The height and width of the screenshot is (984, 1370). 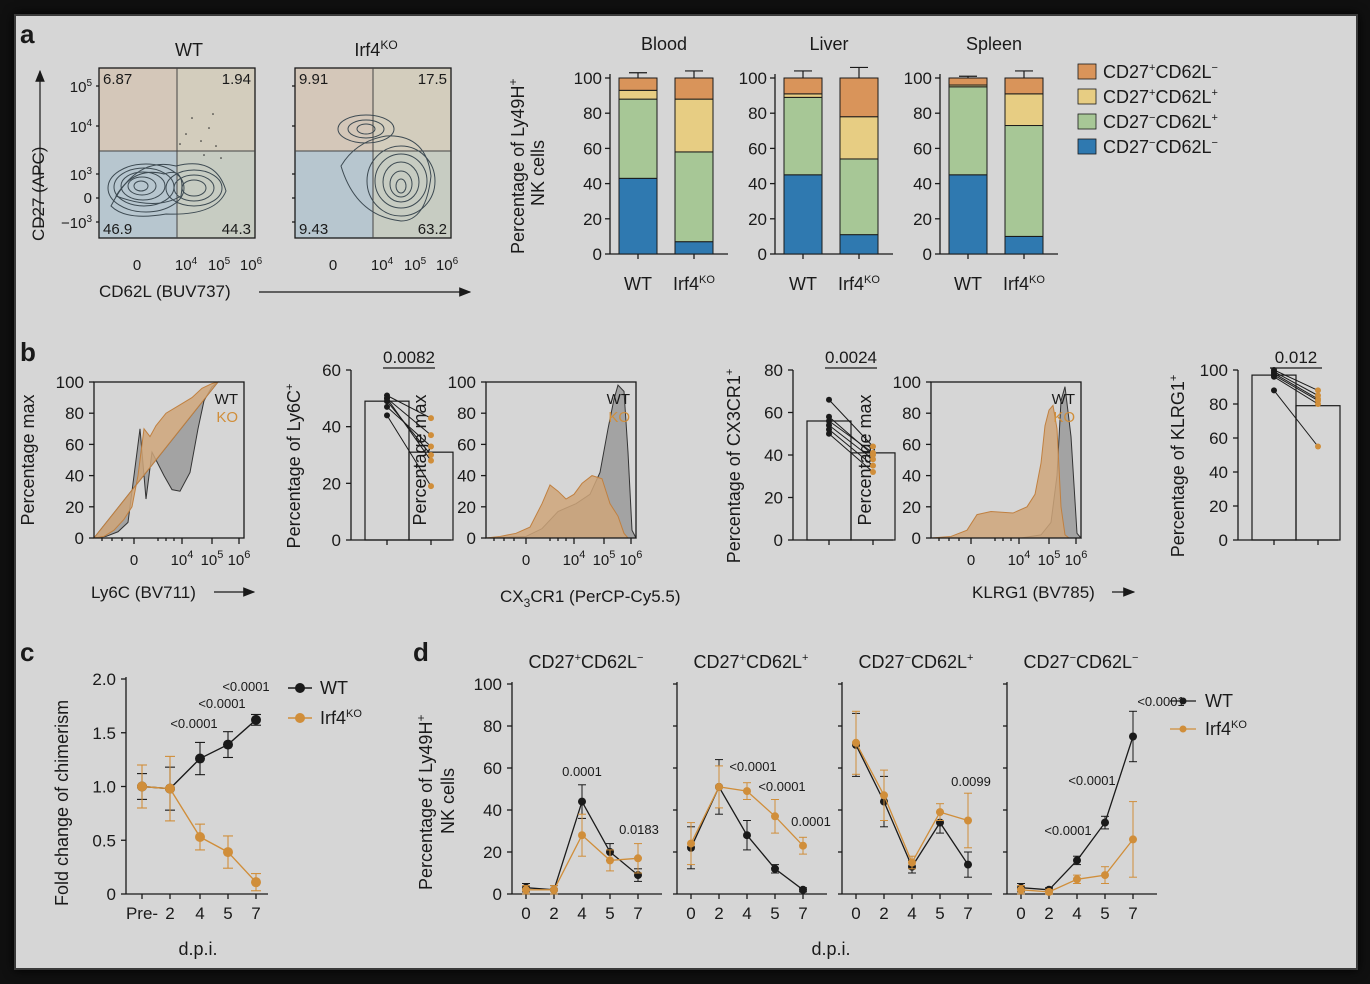 What do you see at coordinates (373, 138) in the screenshot?
I see `flow-plot-irf4ko: Irf4KO 9.91 17.5 9.43 63.2` at bounding box center [373, 138].